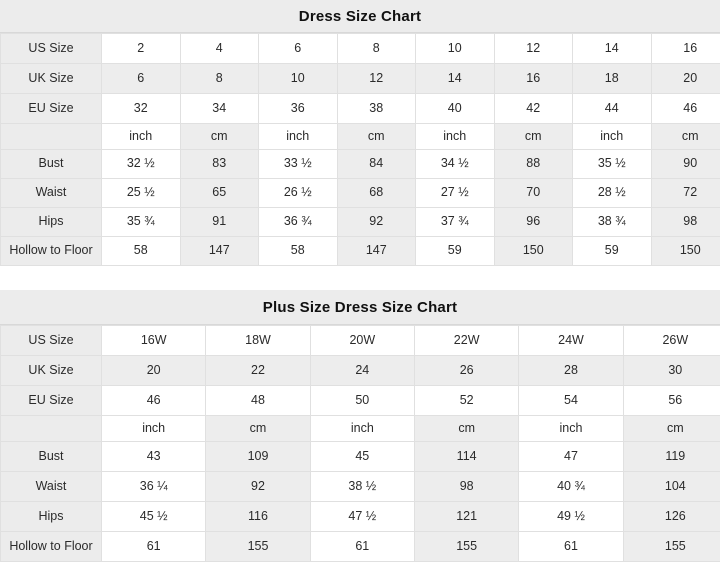  Describe the element at coordinates (360, 307) in the screenshot. I see `plus-size-dress-size-chart-title: Plus Size Dress Size Chart` at that location.